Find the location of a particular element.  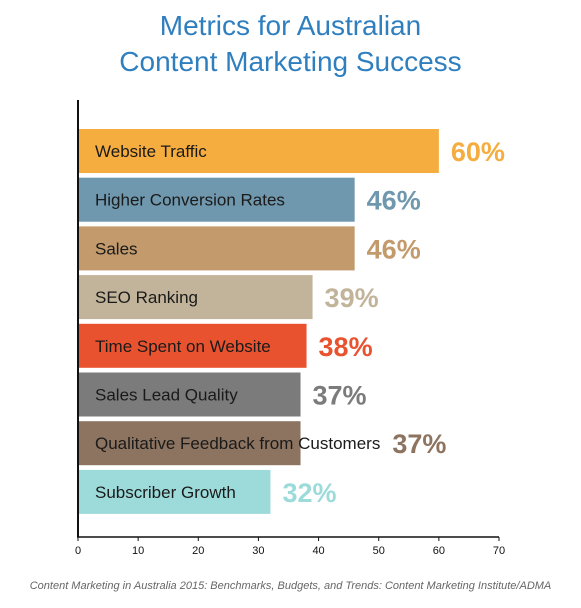

x-tick-label: 50 is located at coordinates (379, 551).